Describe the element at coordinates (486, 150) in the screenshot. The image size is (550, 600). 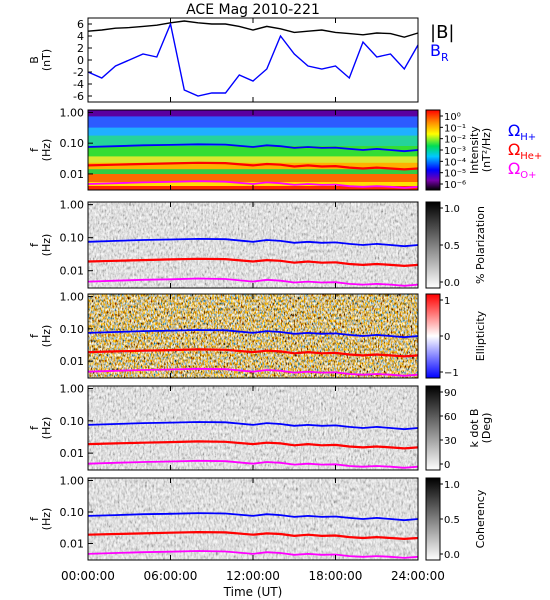
I see `colorbar-unit: (nT²/Hz)` at that location.